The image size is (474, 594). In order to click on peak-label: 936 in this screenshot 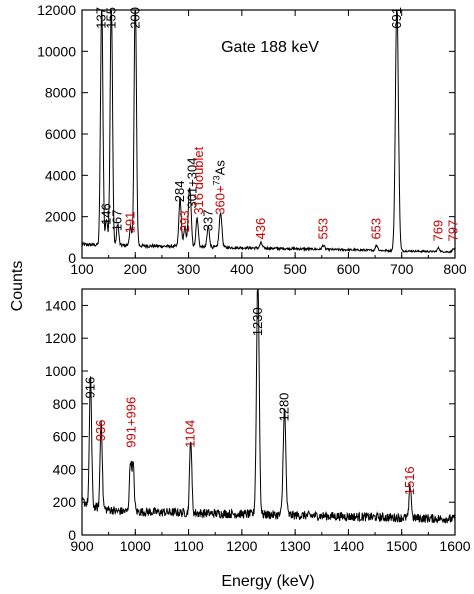, I will do `click(100, 431)`.